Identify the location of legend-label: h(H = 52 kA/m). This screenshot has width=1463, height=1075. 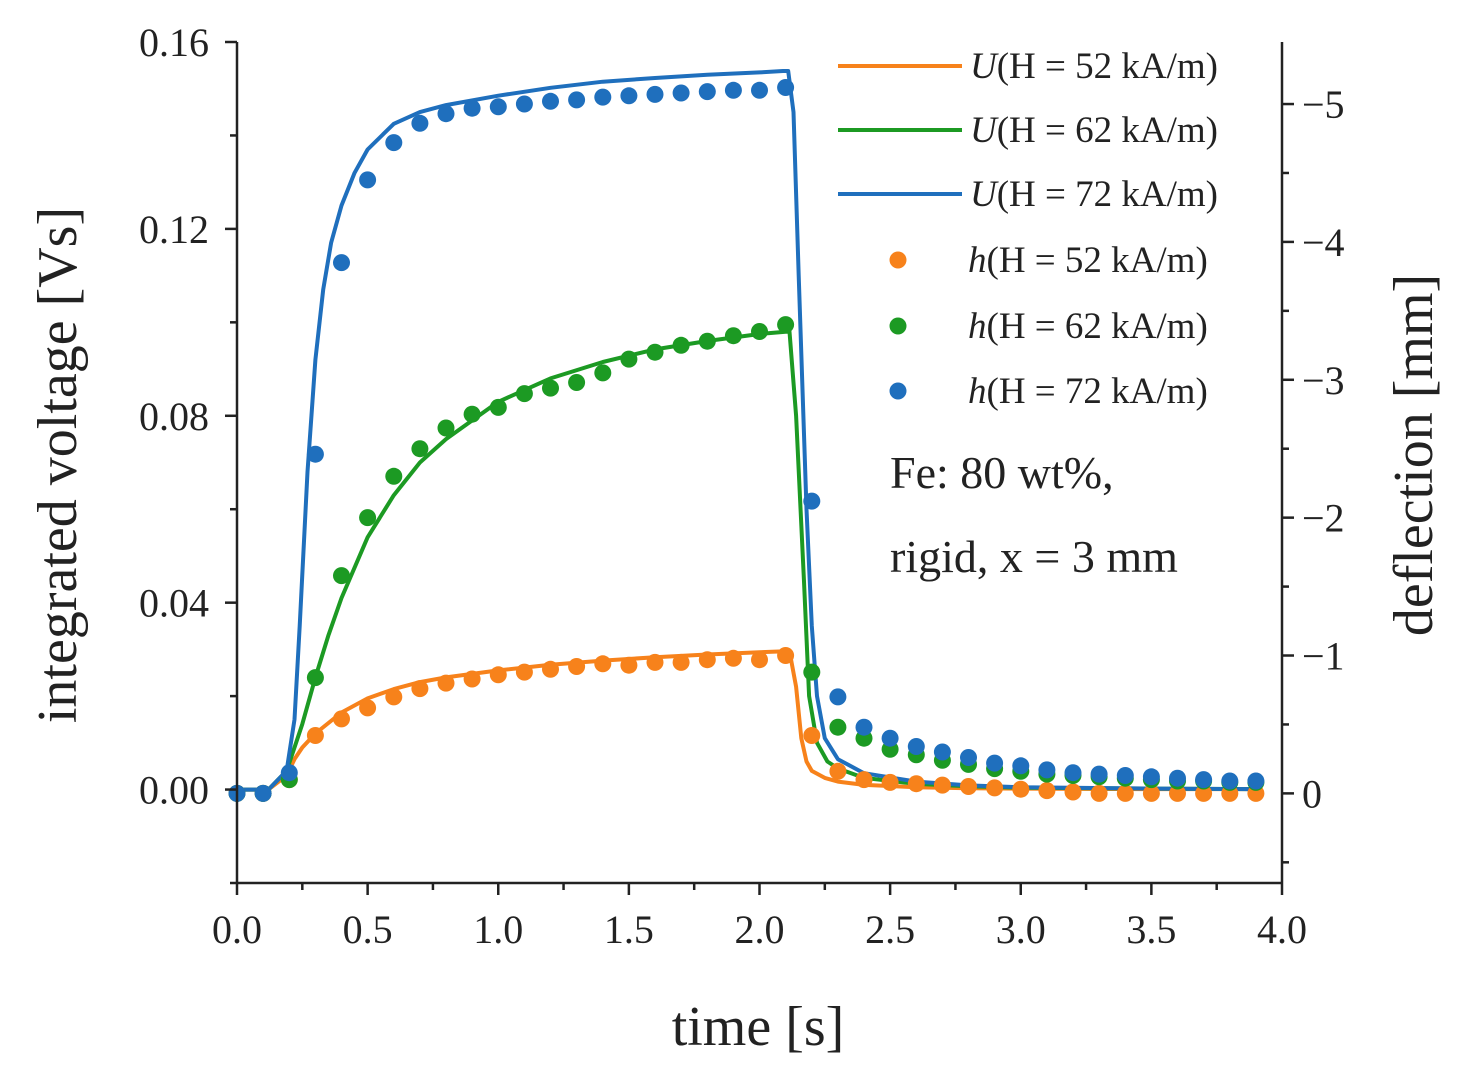
(1088, 260).